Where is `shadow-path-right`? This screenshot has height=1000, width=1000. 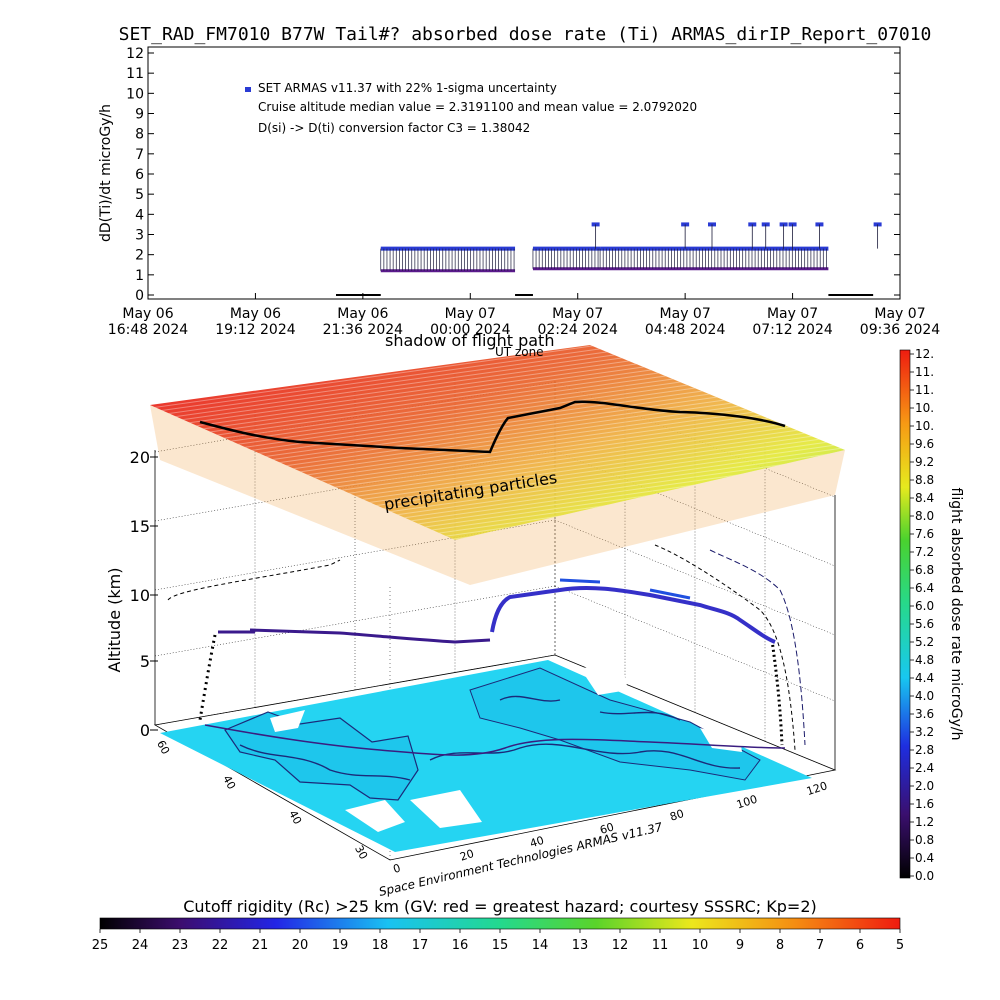 shadow-path-right is located at coordinates (725, 647).